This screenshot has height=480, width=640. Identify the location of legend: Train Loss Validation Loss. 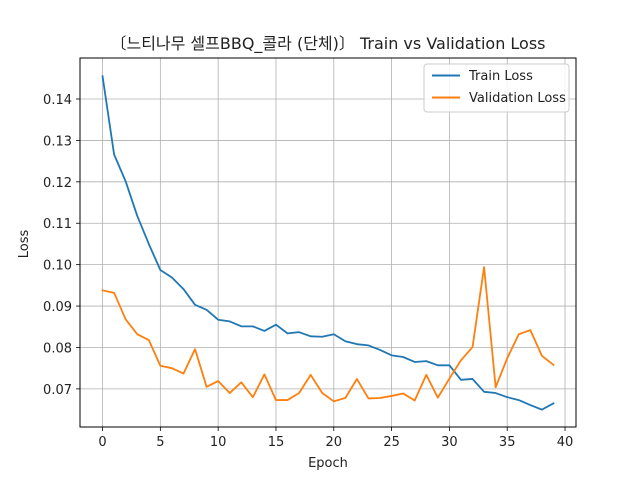
(496, 88).